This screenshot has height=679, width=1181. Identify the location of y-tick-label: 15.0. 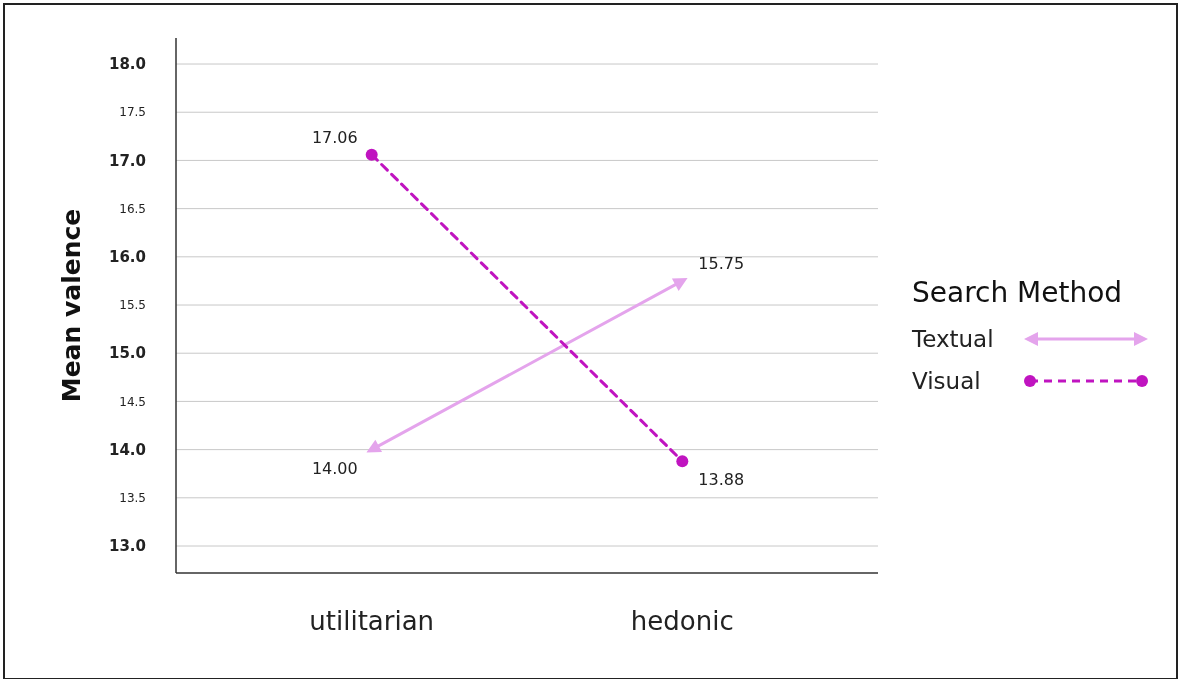
(127, 353).